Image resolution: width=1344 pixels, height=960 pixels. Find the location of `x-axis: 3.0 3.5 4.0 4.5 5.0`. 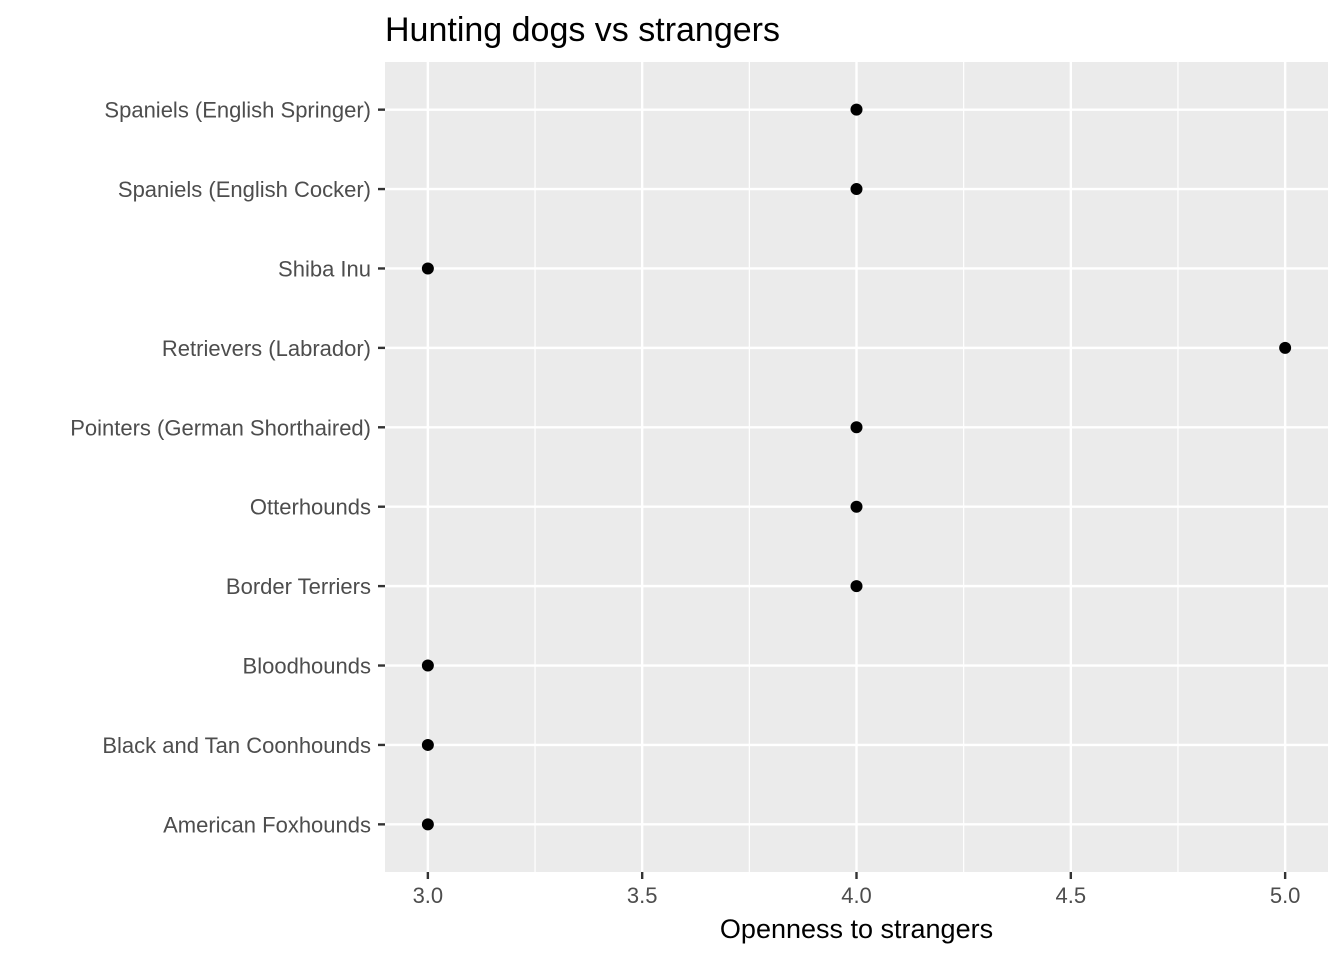

x-axis: 3.0 3.5 4.0 4.5 5.0 is located at coordinates (857, 890).